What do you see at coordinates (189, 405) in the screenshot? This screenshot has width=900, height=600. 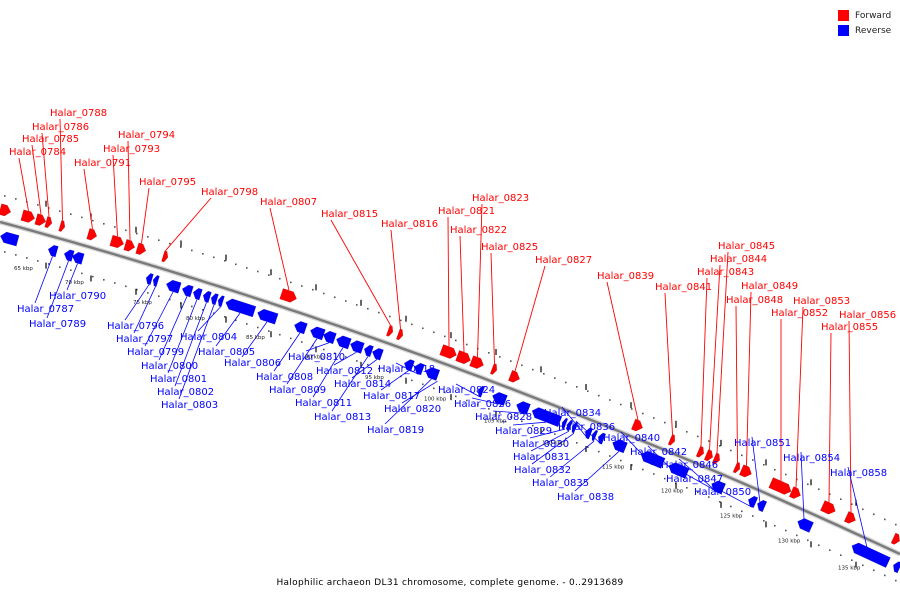 I see `reverse-gene-label: Halar_0803` at bounding box center [189, 405].